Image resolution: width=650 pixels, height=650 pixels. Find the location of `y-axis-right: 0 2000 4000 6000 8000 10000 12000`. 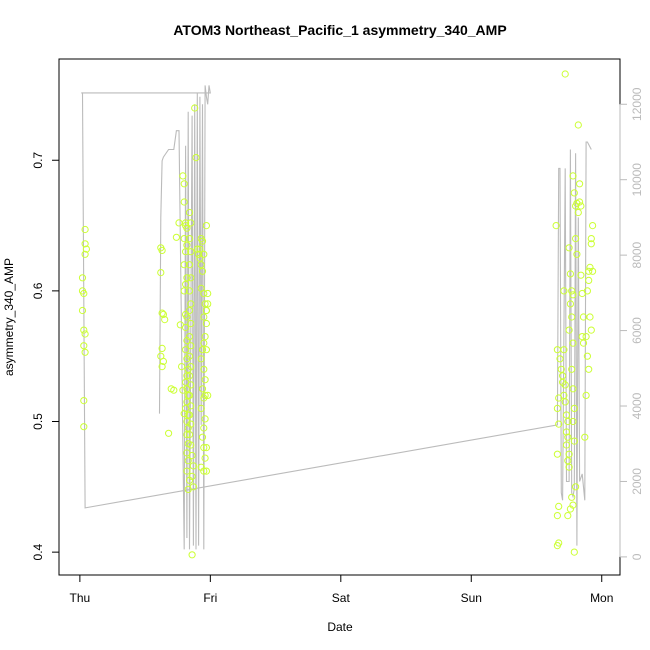

y-axis-right: 0 2000 4000 6000 8000 10000 12000 is located at coordinates (631, 323).